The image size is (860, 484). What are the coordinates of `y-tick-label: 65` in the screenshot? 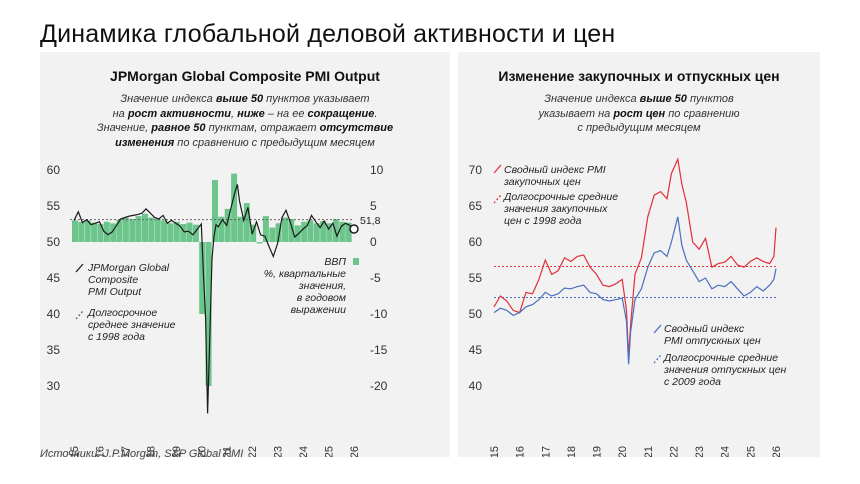 It's located at (476, 206).